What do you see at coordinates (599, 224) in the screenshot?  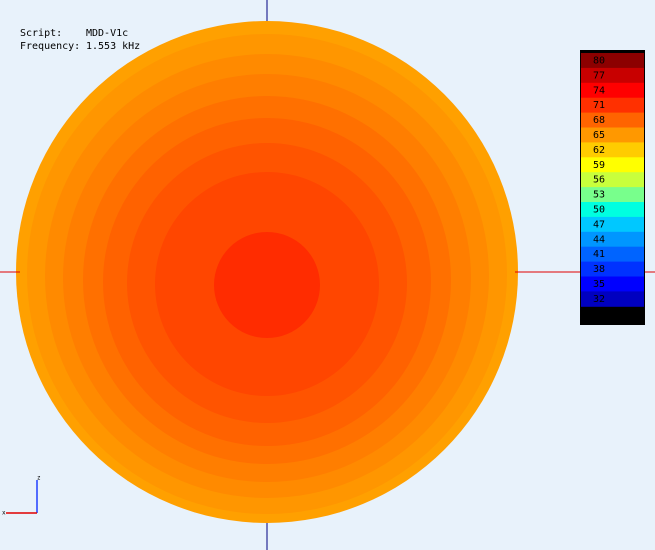 I see `legend-label: 47` at bounding box center [599, 224].